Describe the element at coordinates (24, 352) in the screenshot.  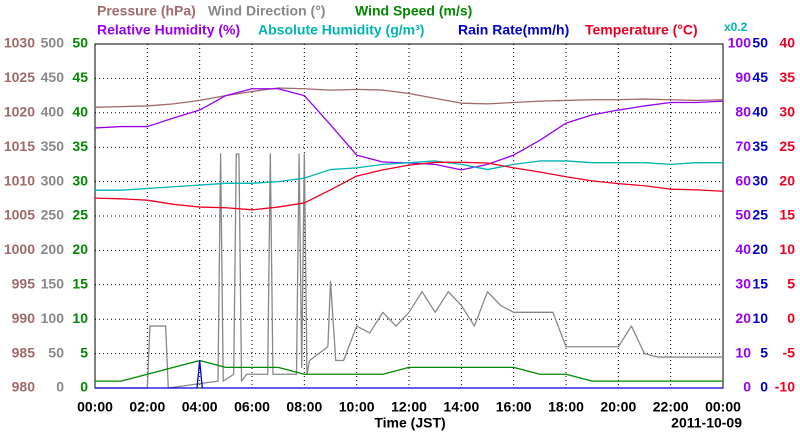
I see `y-tick-label: 985` at that location.